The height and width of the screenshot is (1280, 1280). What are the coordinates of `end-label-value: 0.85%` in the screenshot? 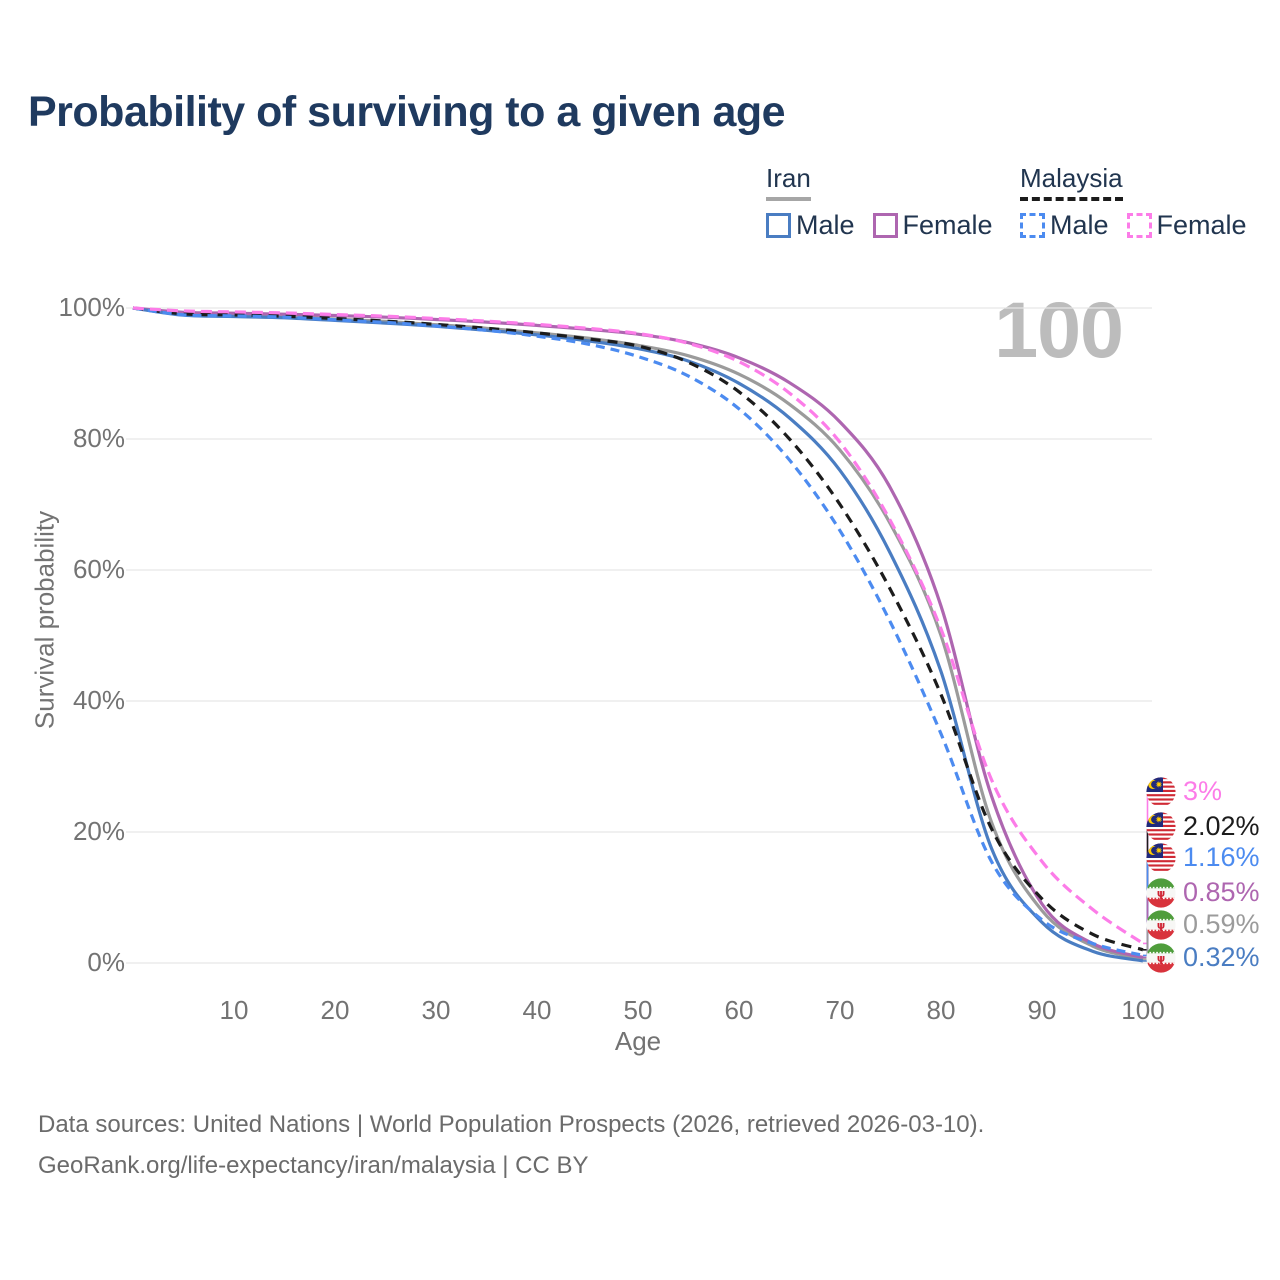 It's located at (1221, 892).